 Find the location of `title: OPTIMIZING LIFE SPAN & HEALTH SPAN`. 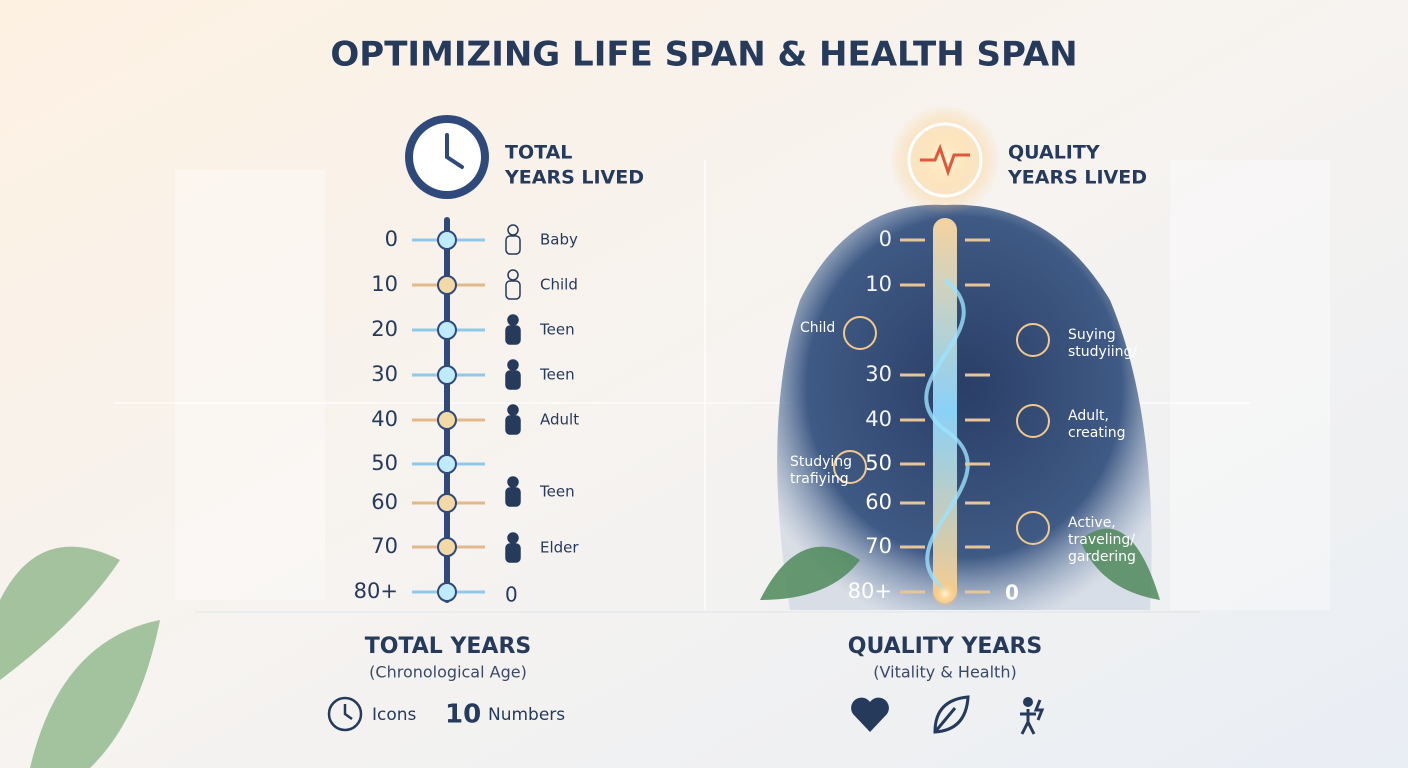

title: OPTIMIZING LIFE SPAN & HEALTH SPAN is located at coordinates (703, 55).